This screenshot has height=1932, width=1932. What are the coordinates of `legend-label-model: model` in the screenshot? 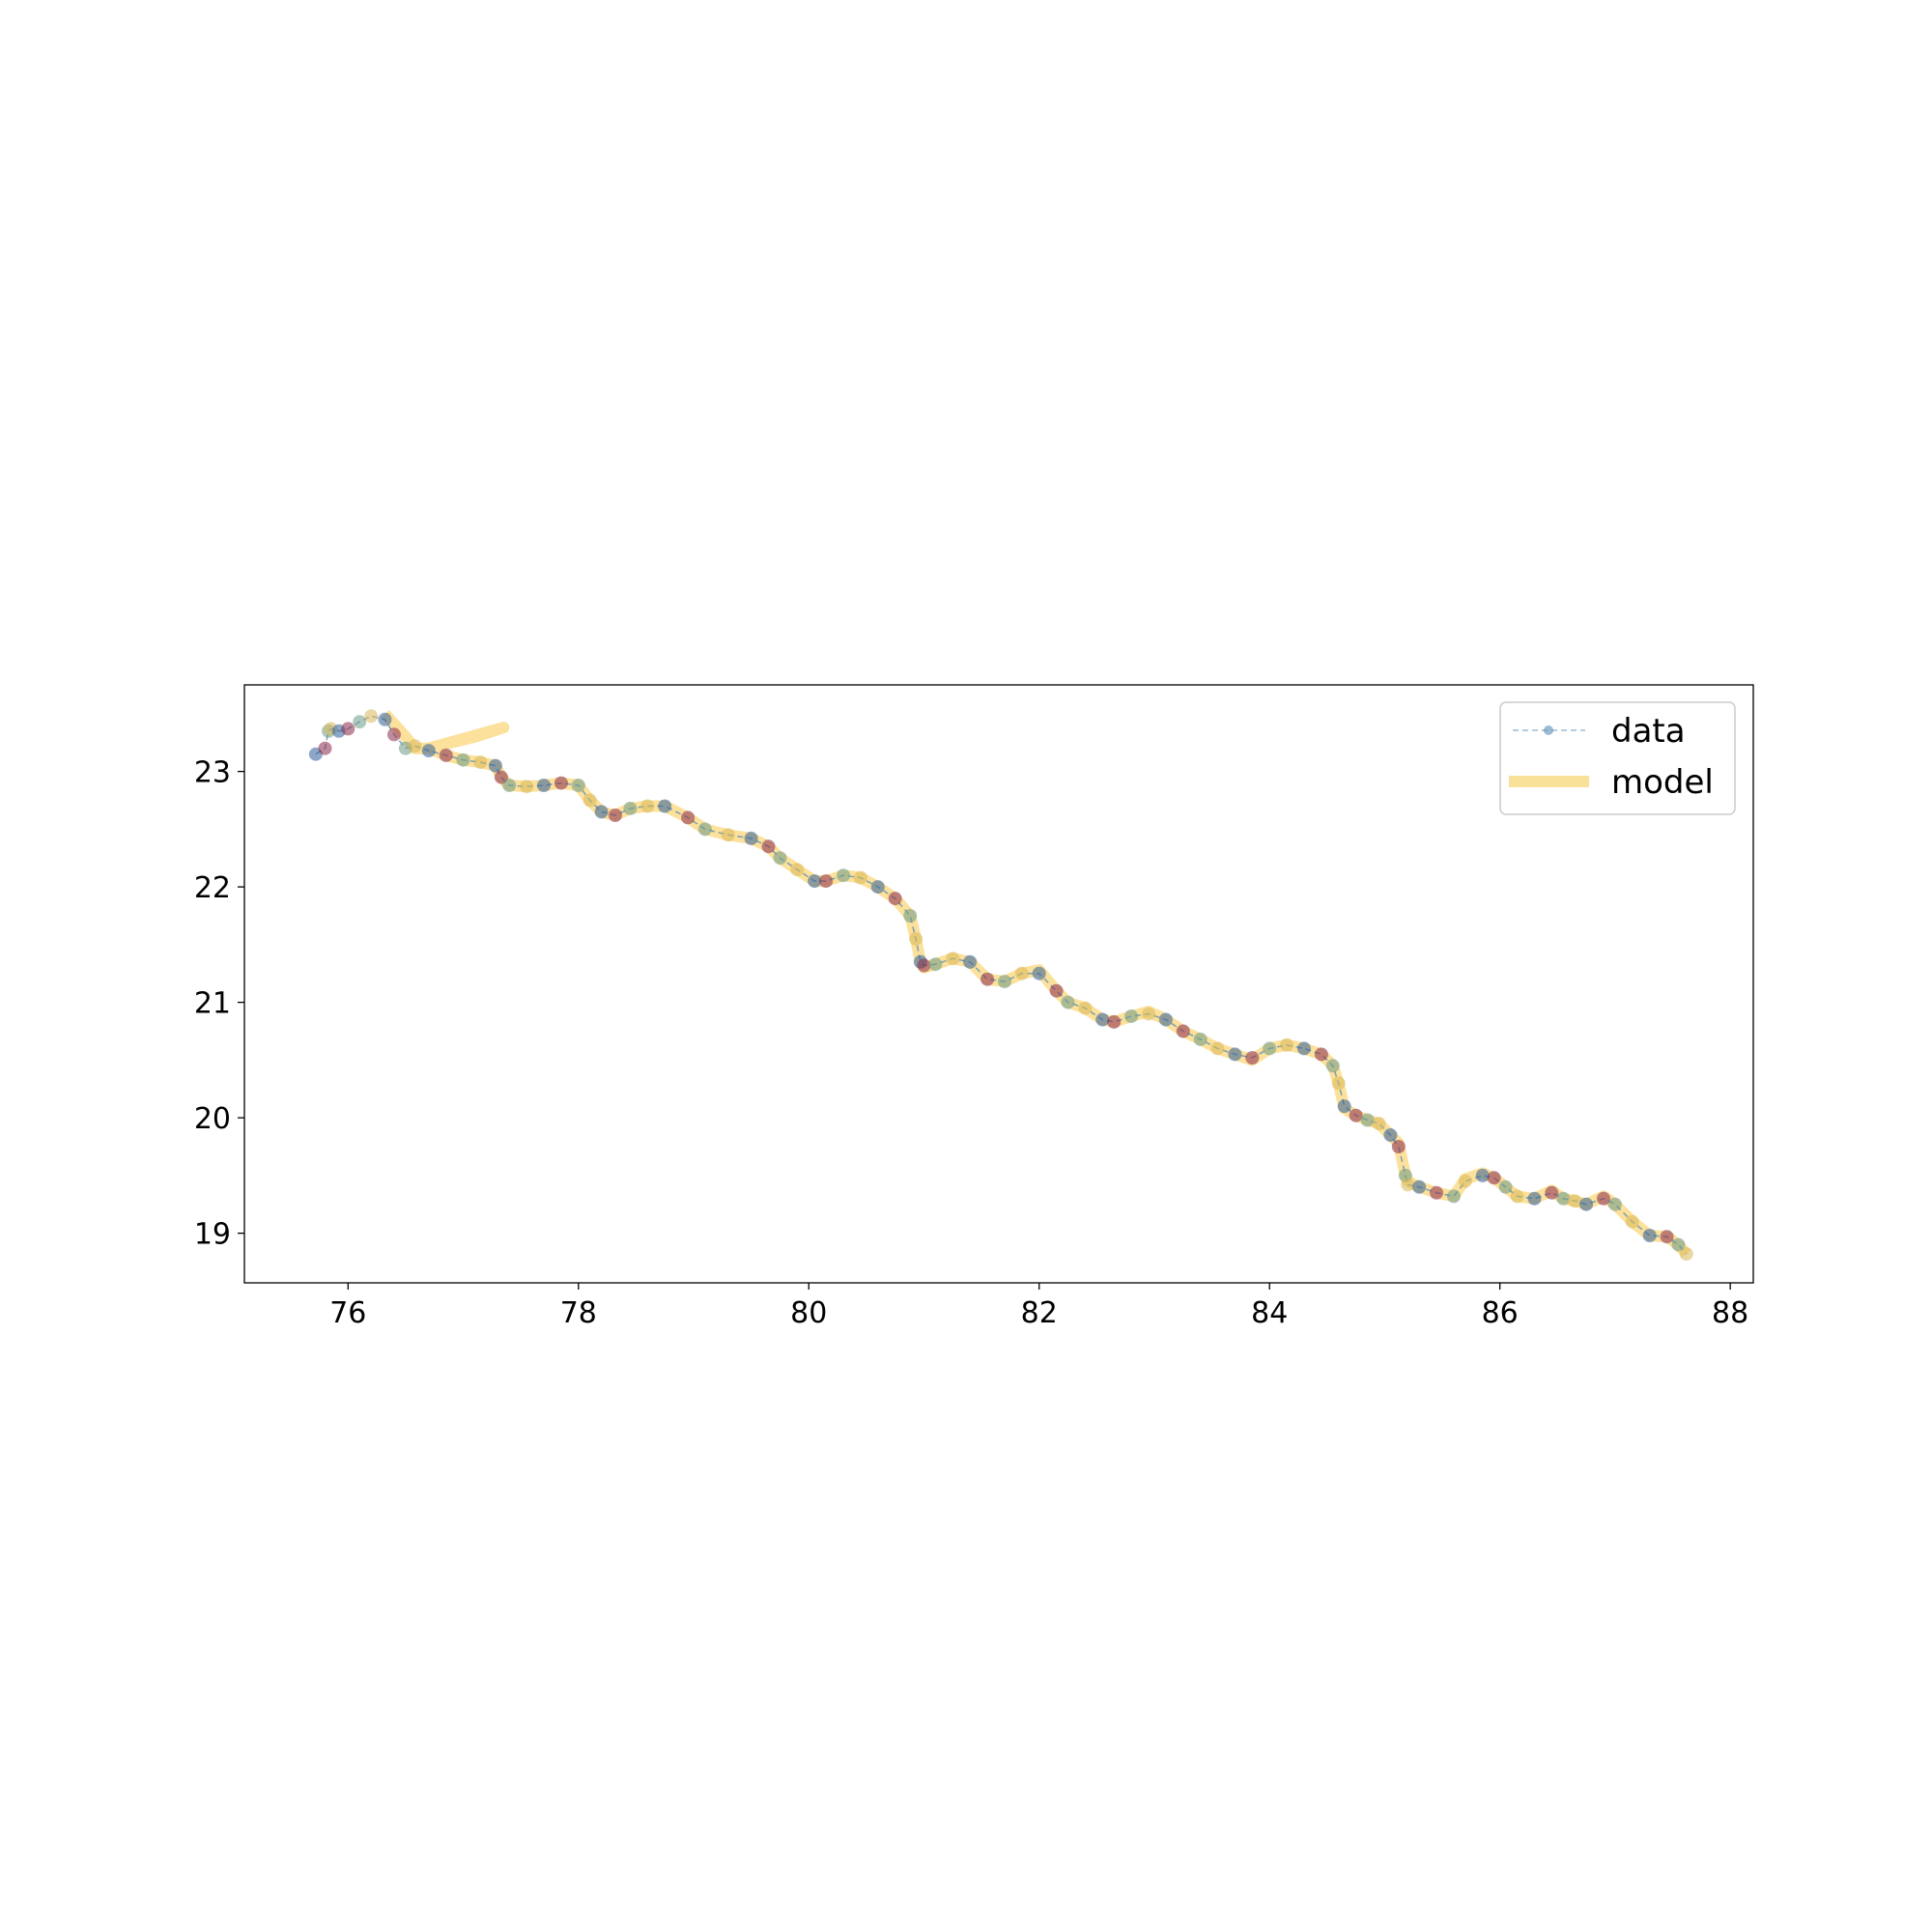 It's located at (1662, 782).